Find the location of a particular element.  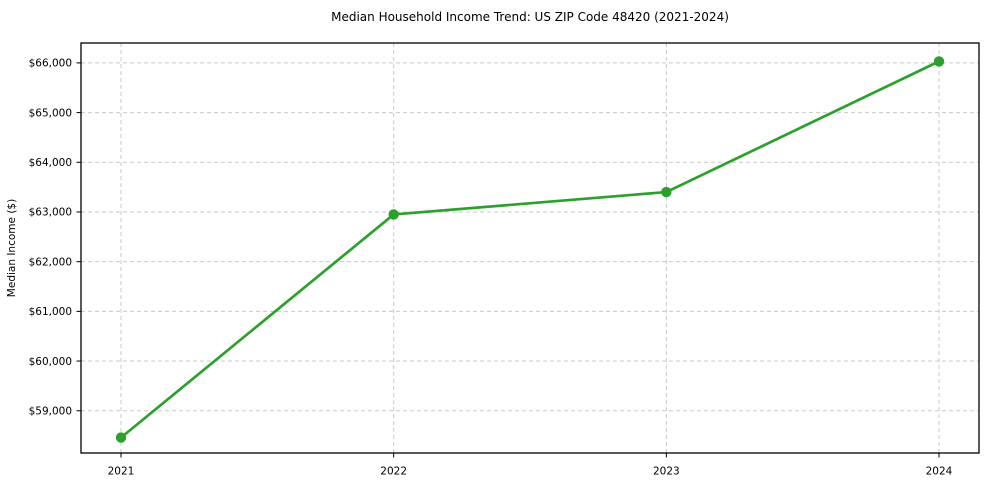

y-tick-label: $59,000 is located at coordinates (50, 411).